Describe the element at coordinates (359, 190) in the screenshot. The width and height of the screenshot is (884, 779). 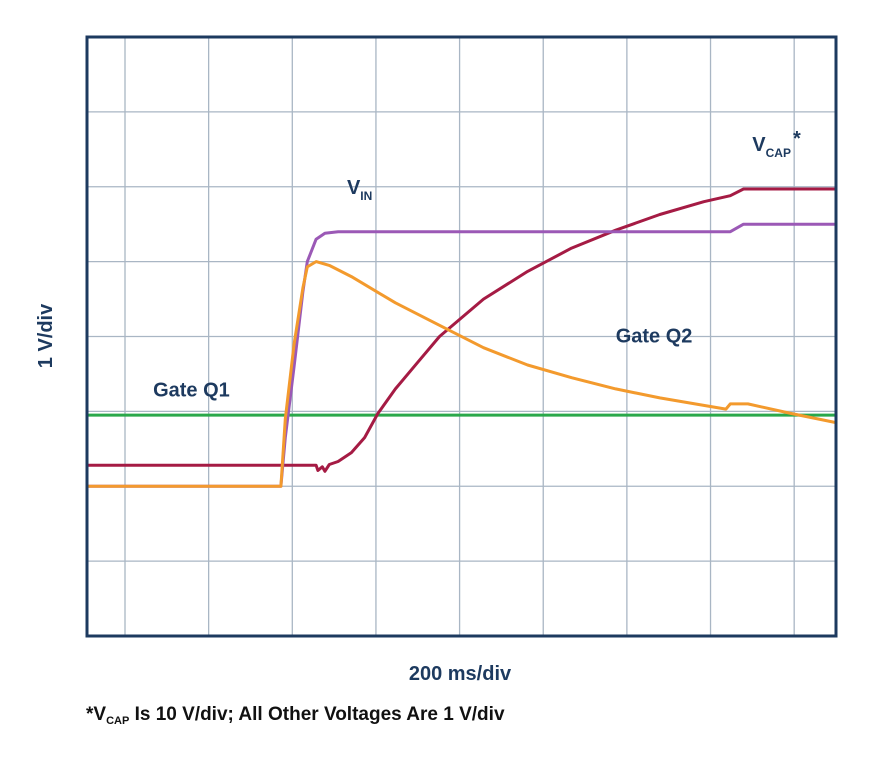
I see `vin-label: VIN` at that location.